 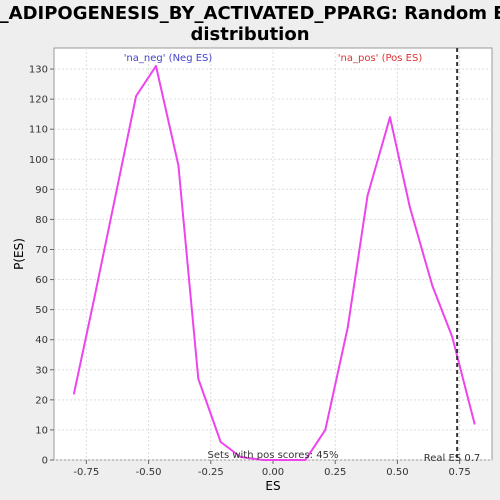 I want to click on x-tick-label: -0.25, so click(x=211, y=472).